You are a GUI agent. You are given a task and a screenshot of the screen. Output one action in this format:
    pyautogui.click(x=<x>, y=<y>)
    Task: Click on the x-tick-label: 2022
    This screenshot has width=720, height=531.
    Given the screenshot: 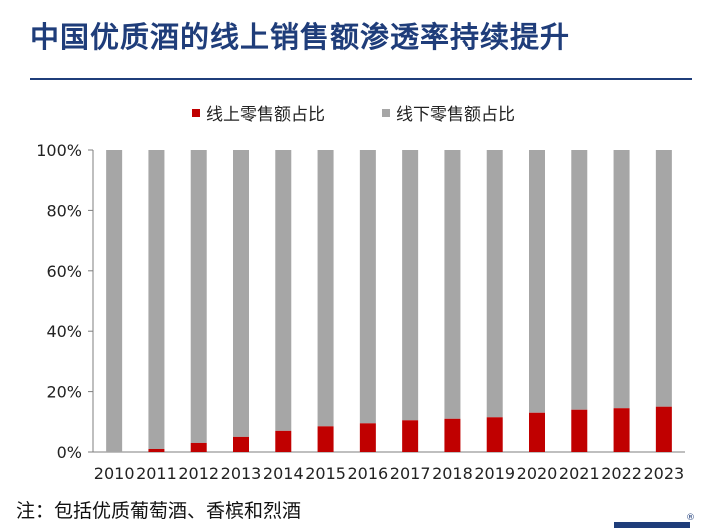 What is the action you would take?
    pyautogui.click(x=621, y=473)
    